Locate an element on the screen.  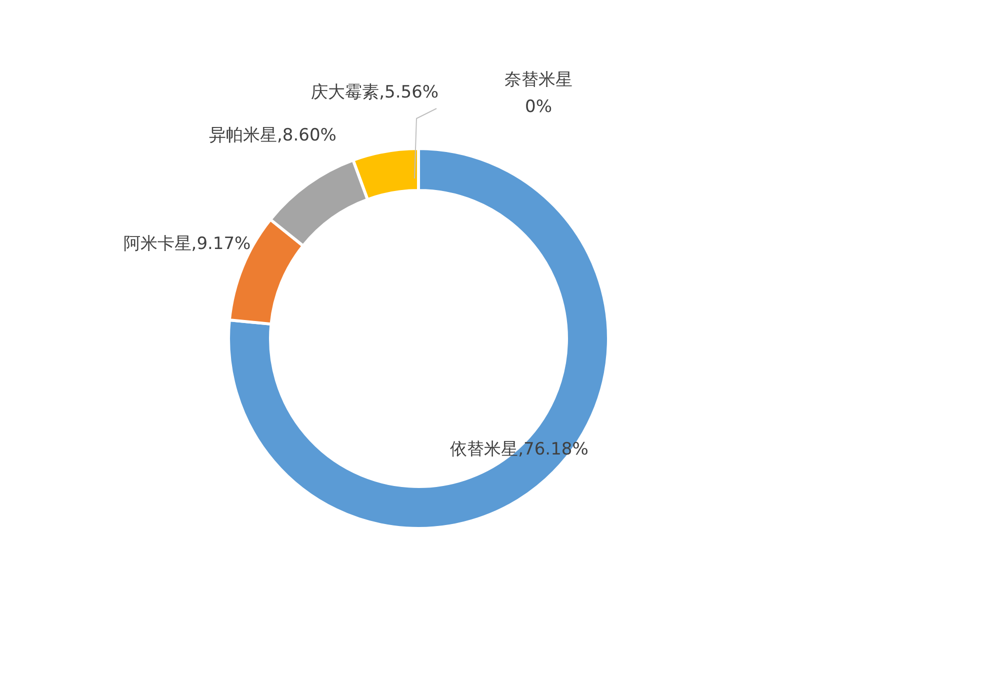
text: 0% is located at coordinates (538, 107).